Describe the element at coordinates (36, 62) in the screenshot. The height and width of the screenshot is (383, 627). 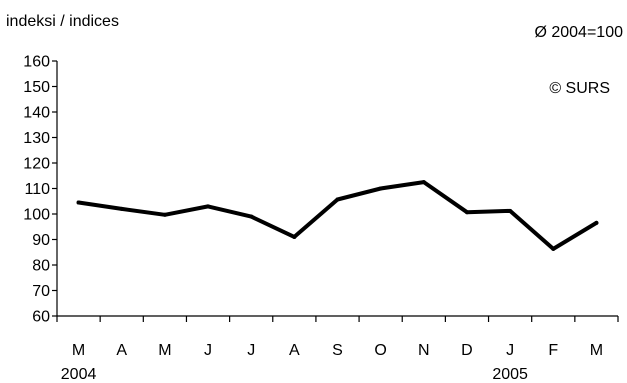
I see `y-tick-label: 160` at that location.